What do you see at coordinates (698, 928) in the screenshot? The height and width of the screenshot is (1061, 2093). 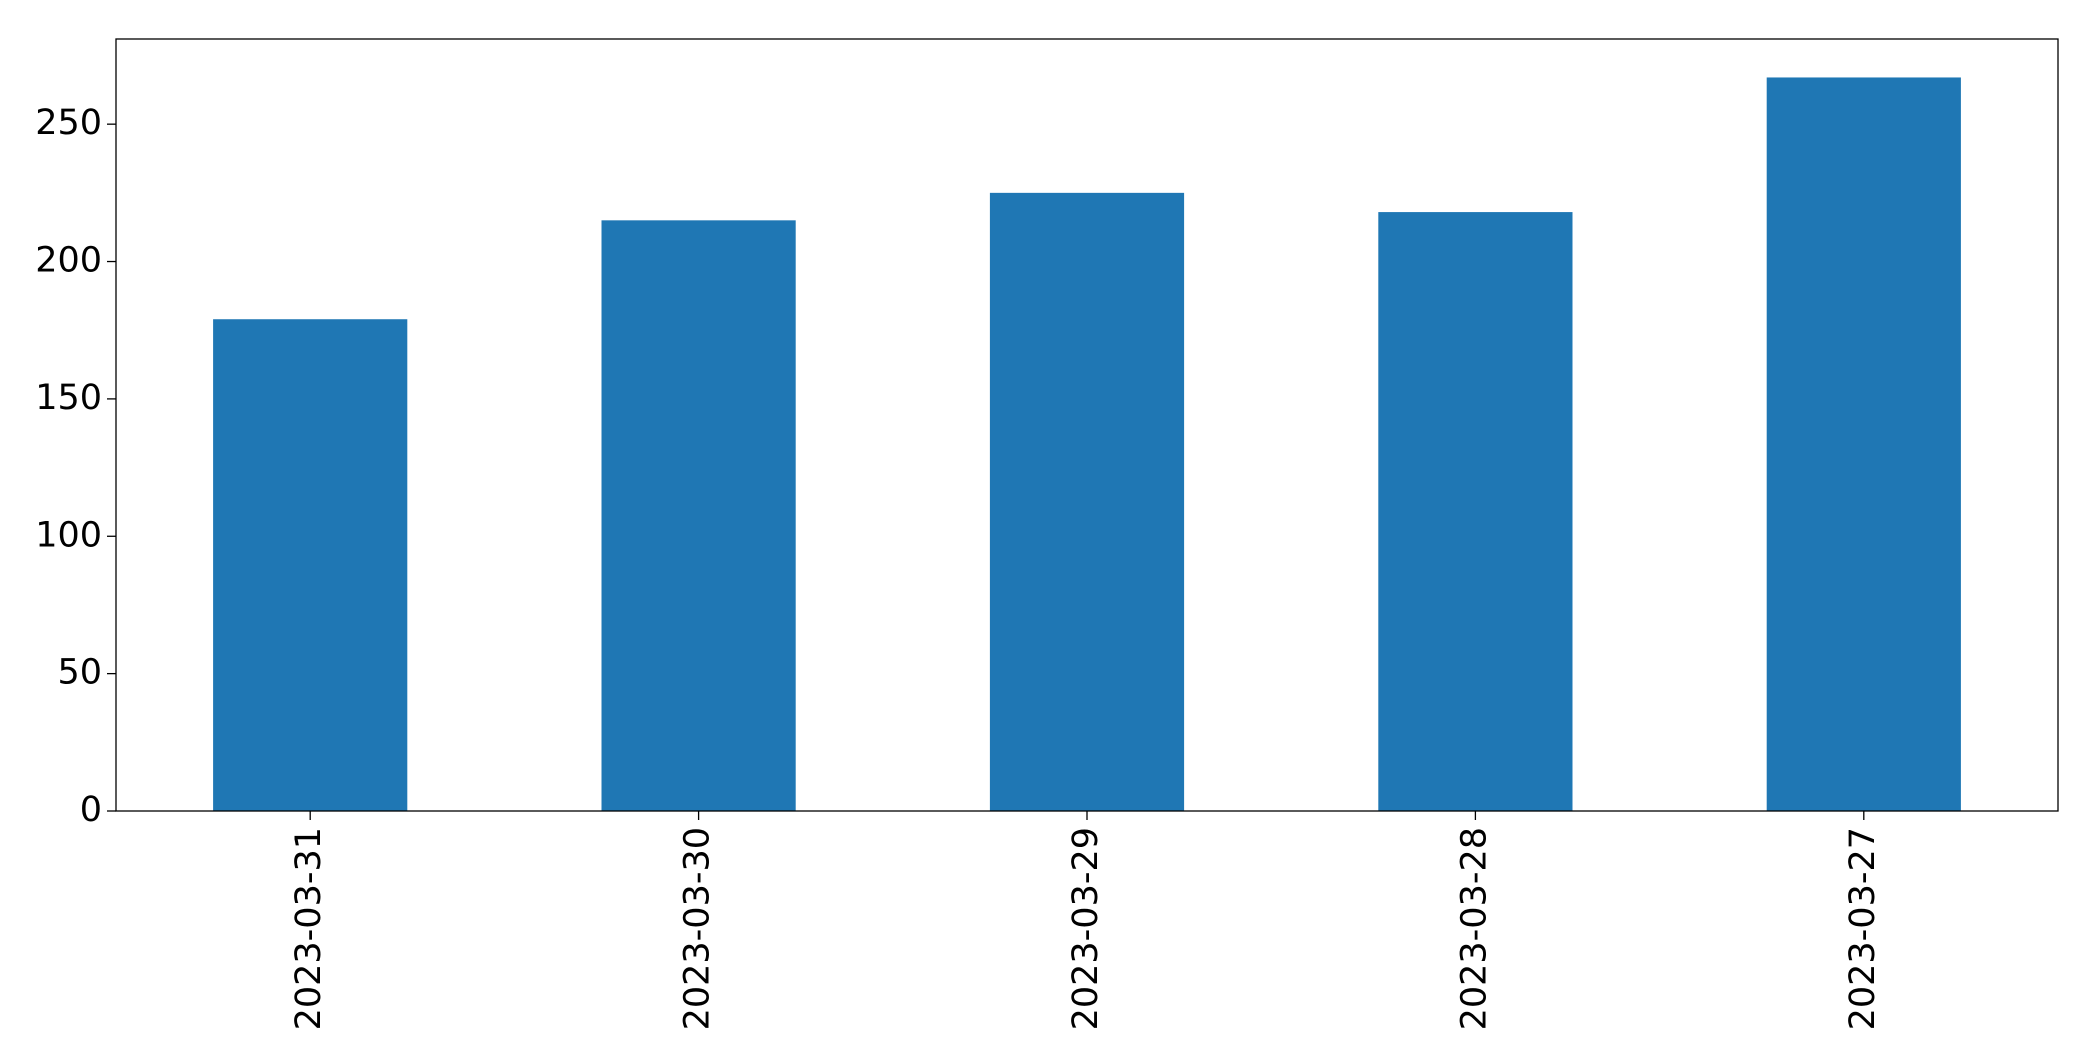 I see `x-tick-label: 2023-03-30` at bounding box center [698, 928].